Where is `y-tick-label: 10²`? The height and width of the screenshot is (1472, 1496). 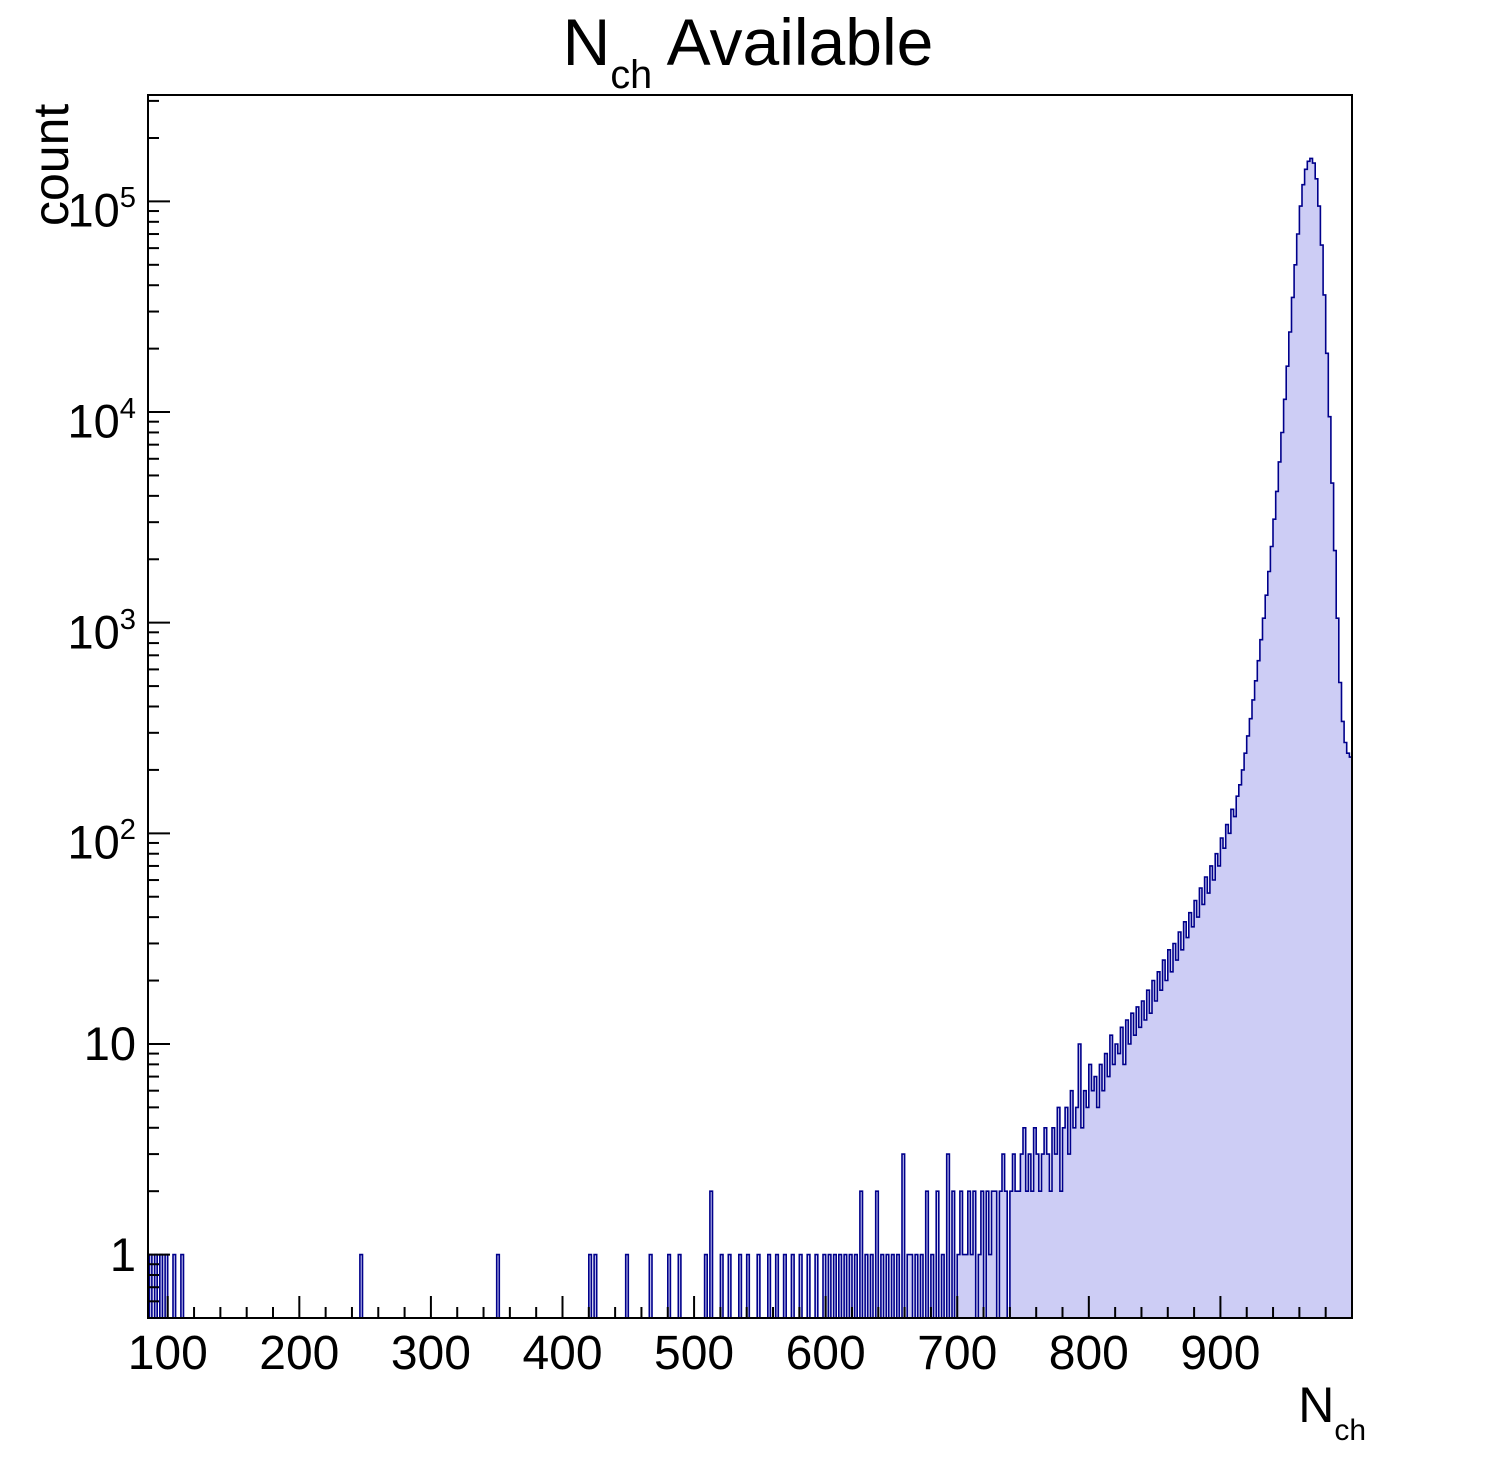 y-tick-label: 10² is located at coordinates (101, 841).